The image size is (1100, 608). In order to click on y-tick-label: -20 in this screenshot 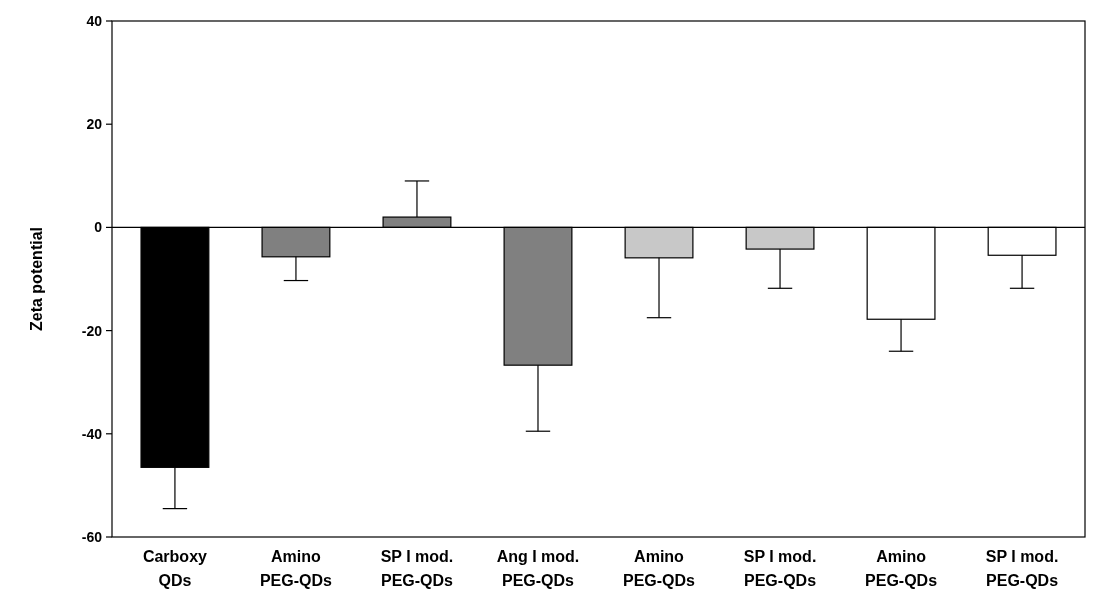, I will do `click(92, 330)`.